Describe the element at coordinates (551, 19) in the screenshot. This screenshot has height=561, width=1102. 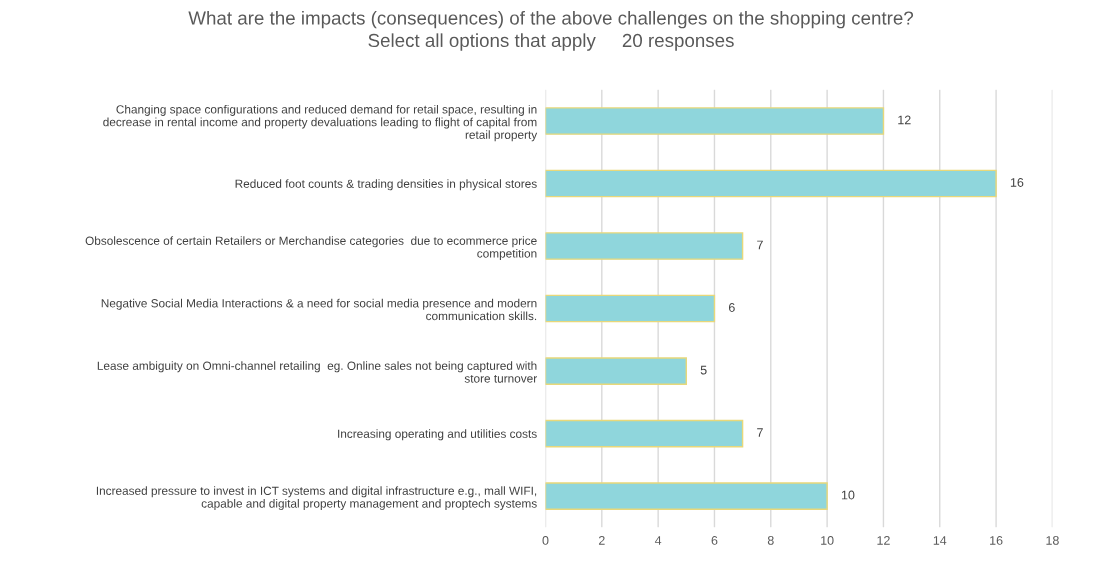
I see `chart-title: What are the impacts (consequences) of the above challenges on the shopping centre?` at that location.